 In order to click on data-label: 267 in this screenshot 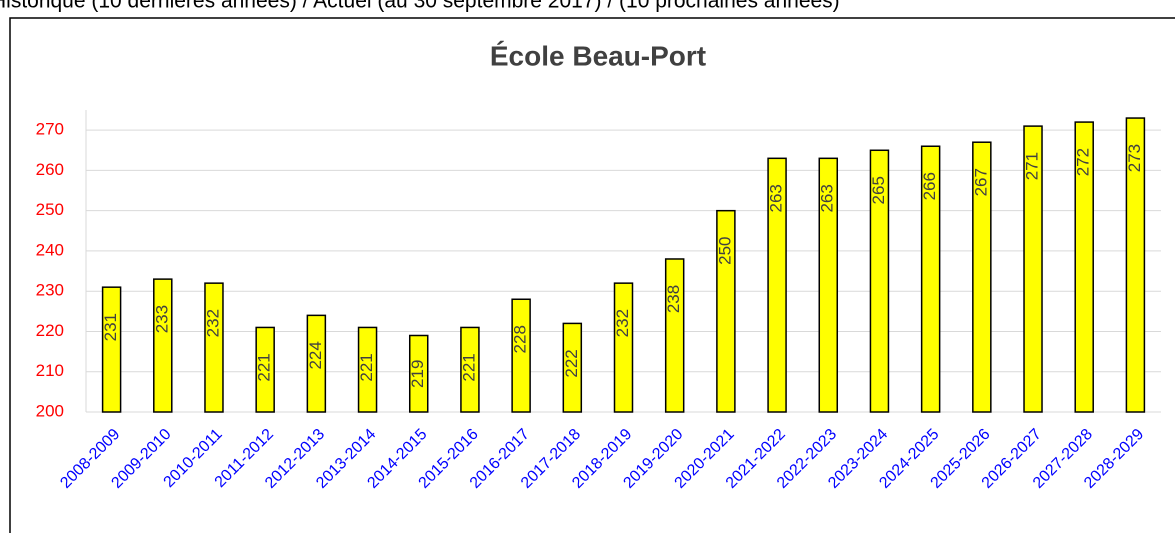, I will do `click(980, 182)`.